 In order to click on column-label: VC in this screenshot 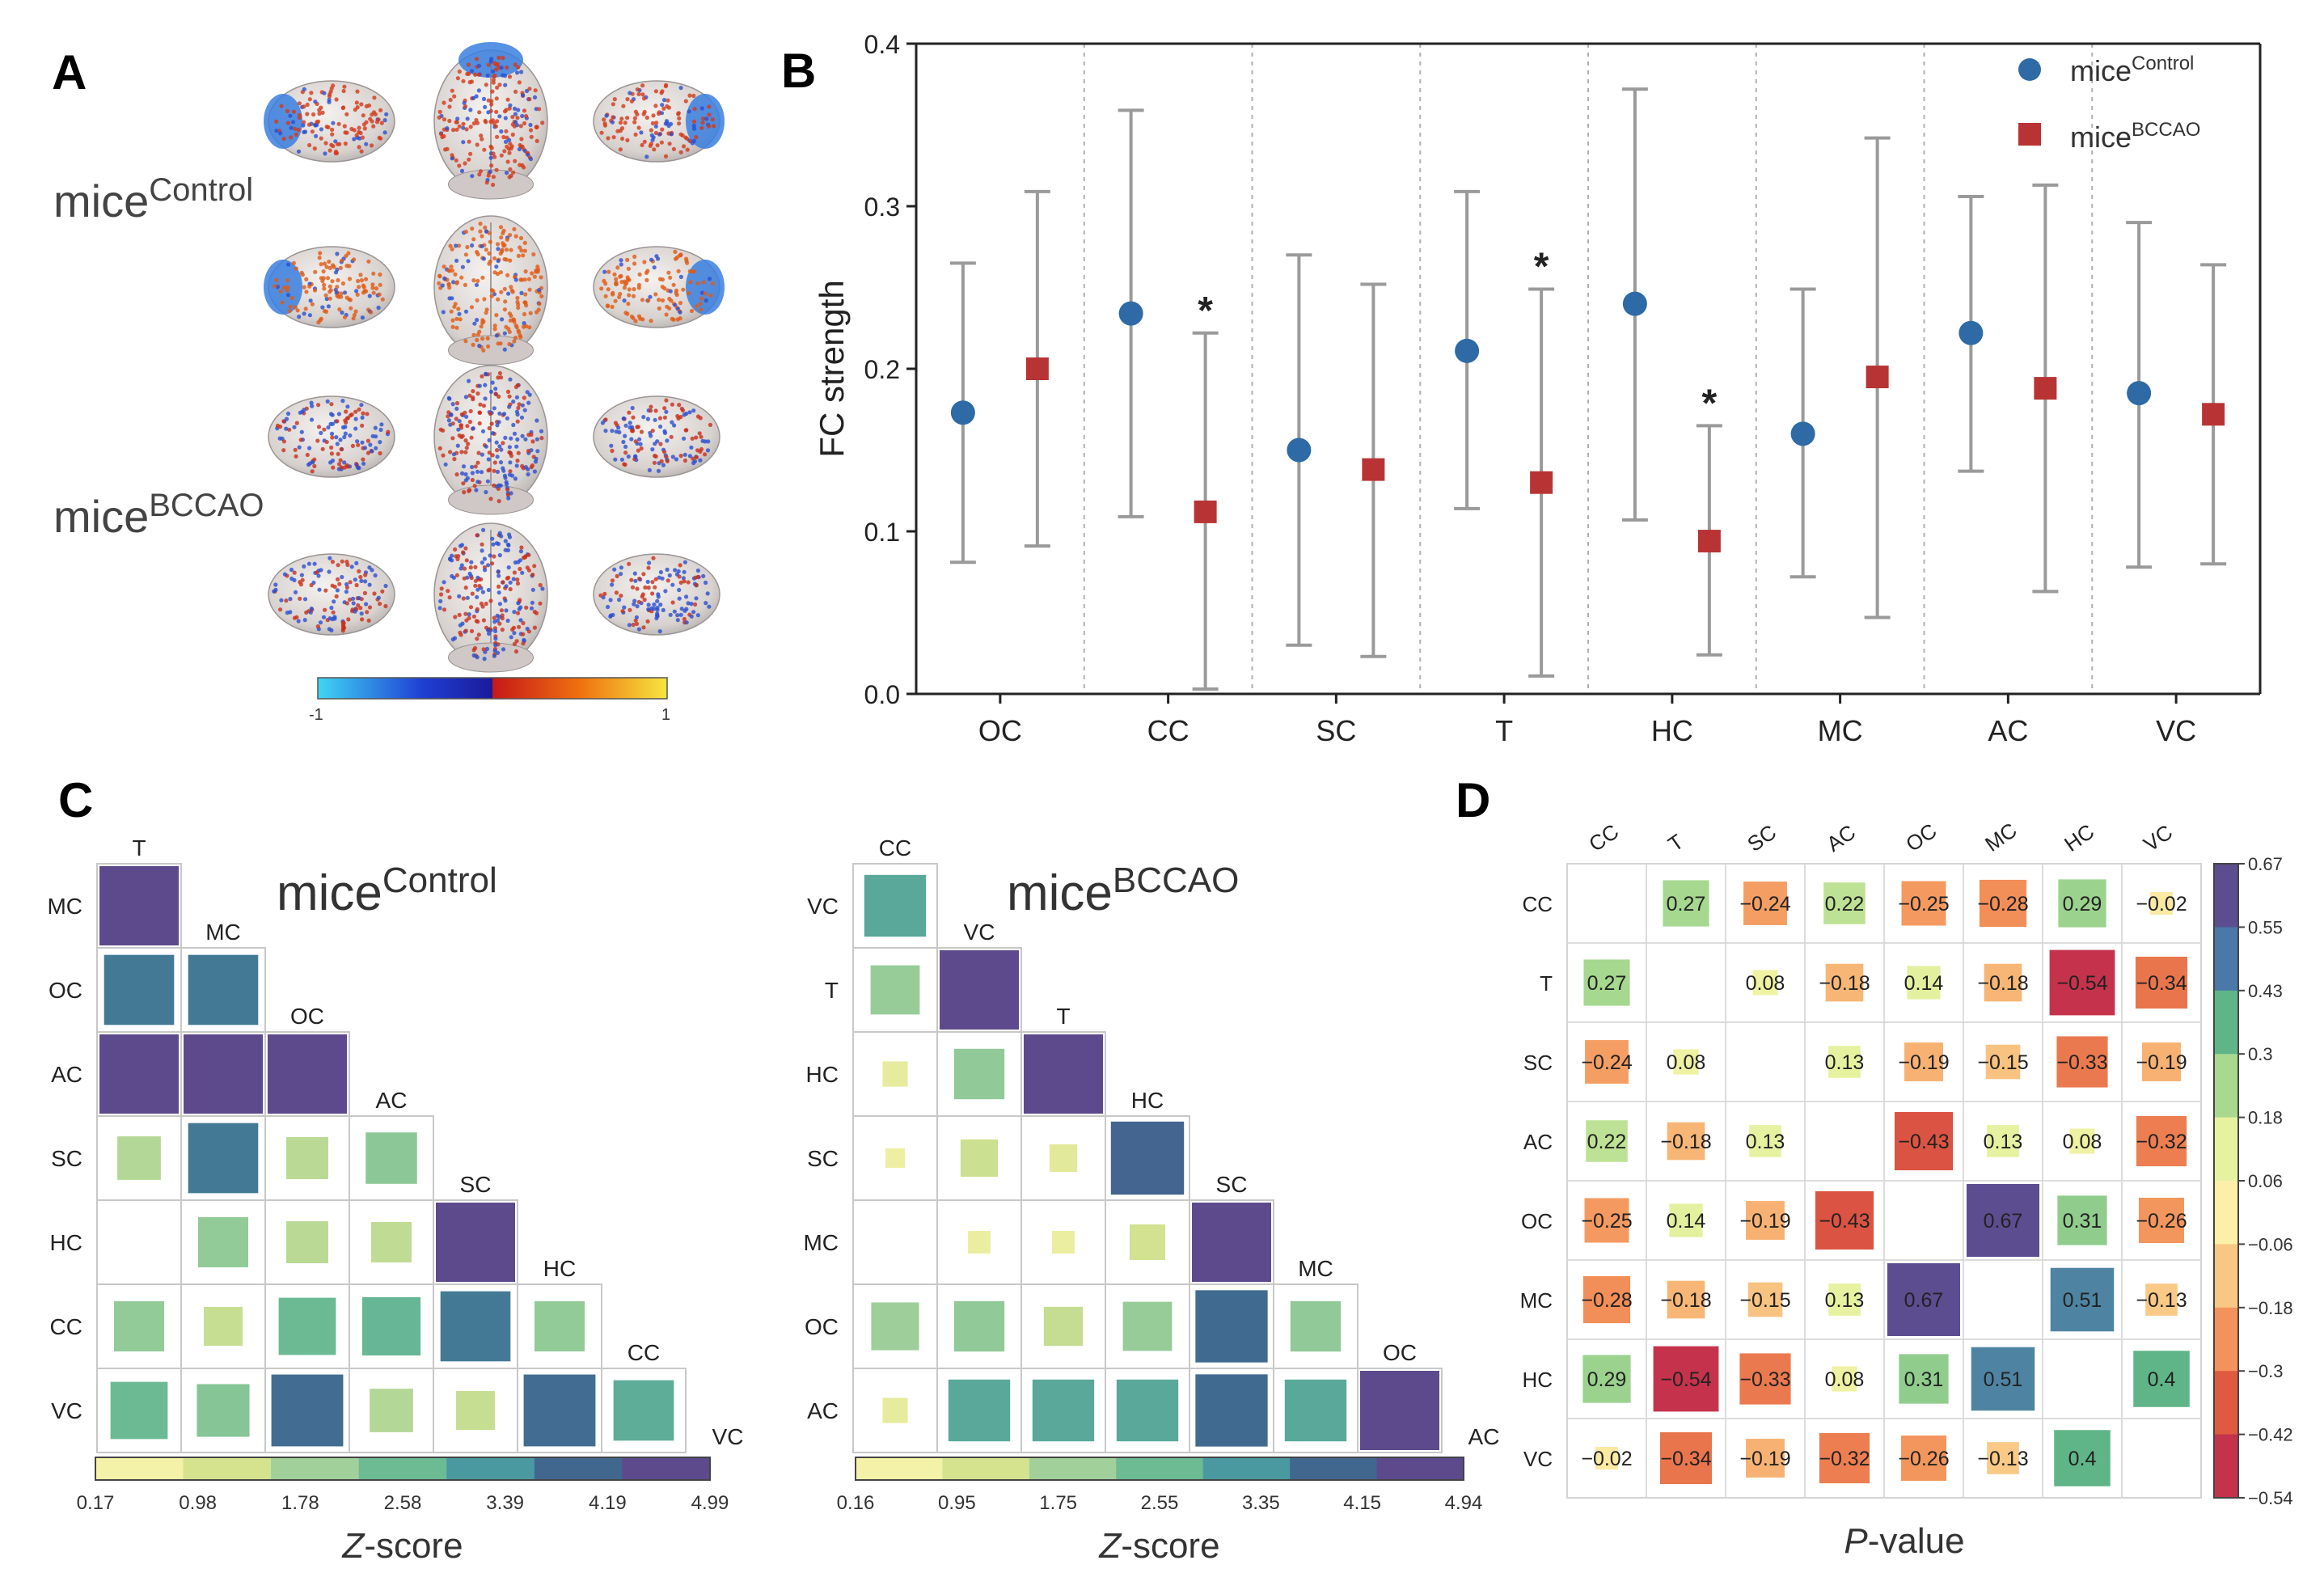, I will do `click(2158, 838)`.